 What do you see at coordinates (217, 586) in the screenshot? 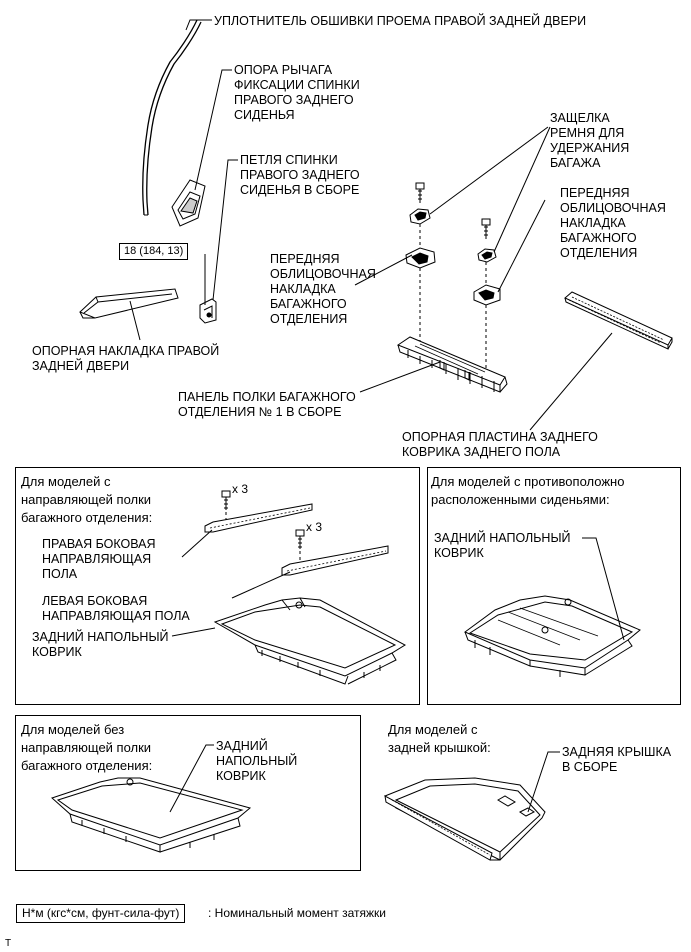
I see `panel-with-shelf-guide` at bounding box center [217, 586].